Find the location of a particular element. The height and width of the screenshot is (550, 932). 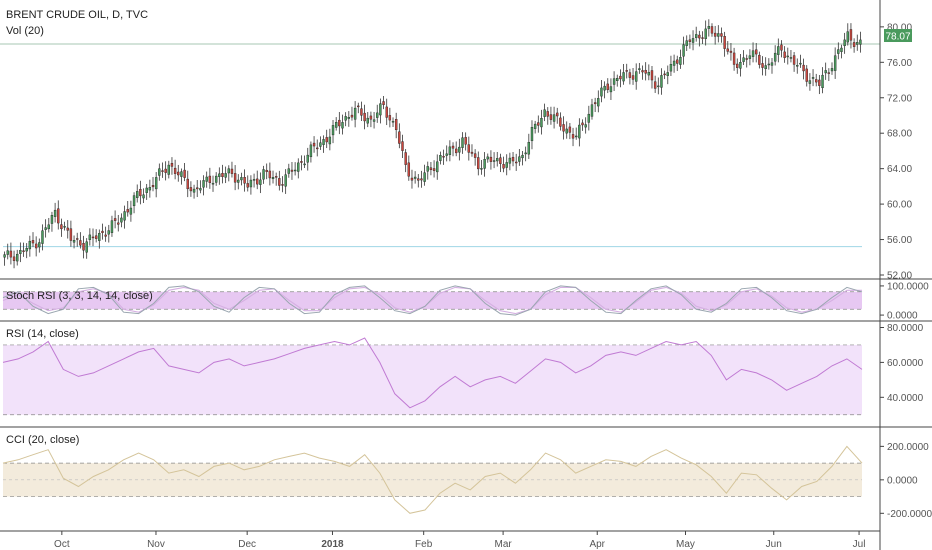

x-tick-label: 2018 is located at coordinates (332, 544).